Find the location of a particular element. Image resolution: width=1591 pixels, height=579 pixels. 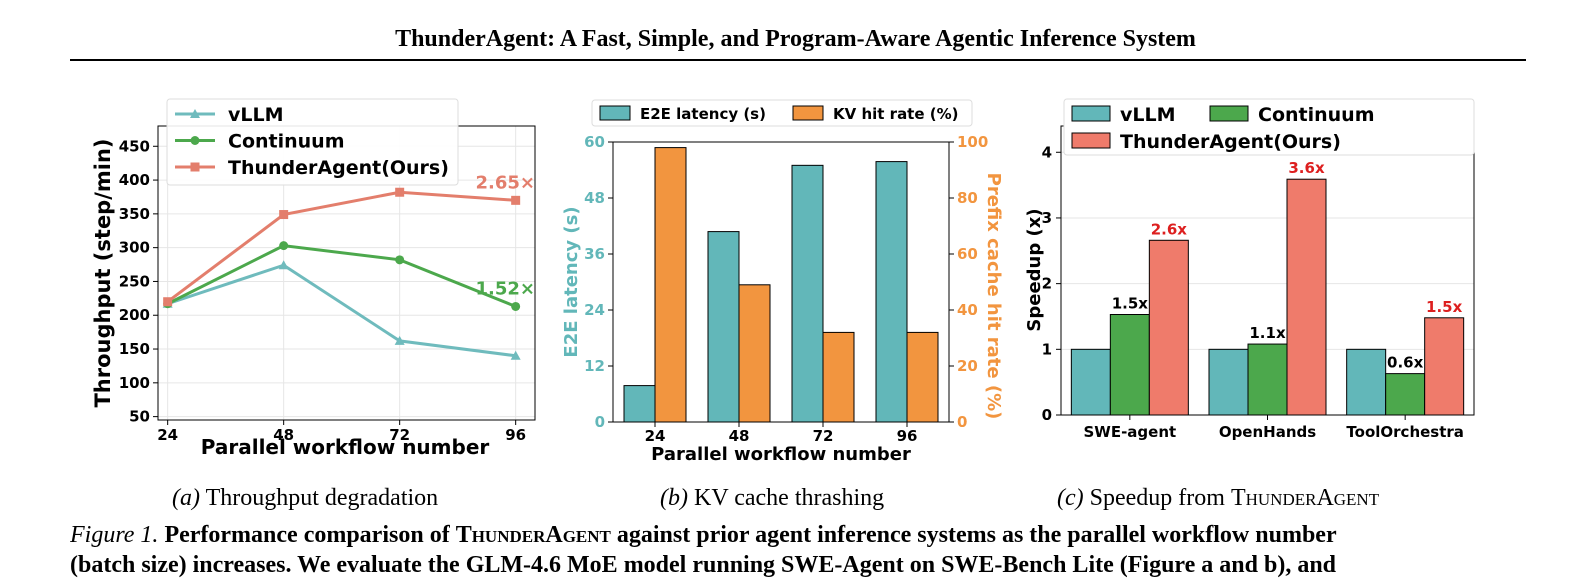

plot-frame is located at coordinates (781, 282).